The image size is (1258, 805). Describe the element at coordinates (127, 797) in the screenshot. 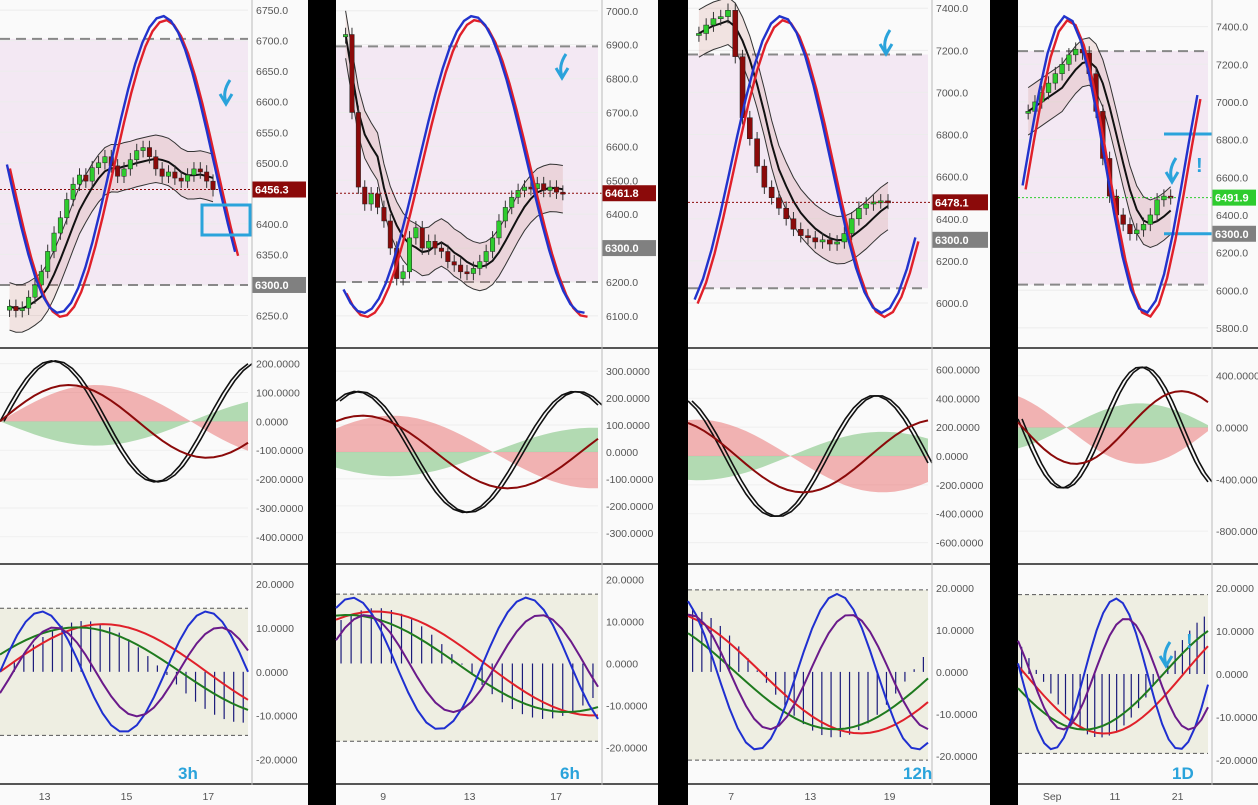

I see `x-tick-label: 15` at that location.